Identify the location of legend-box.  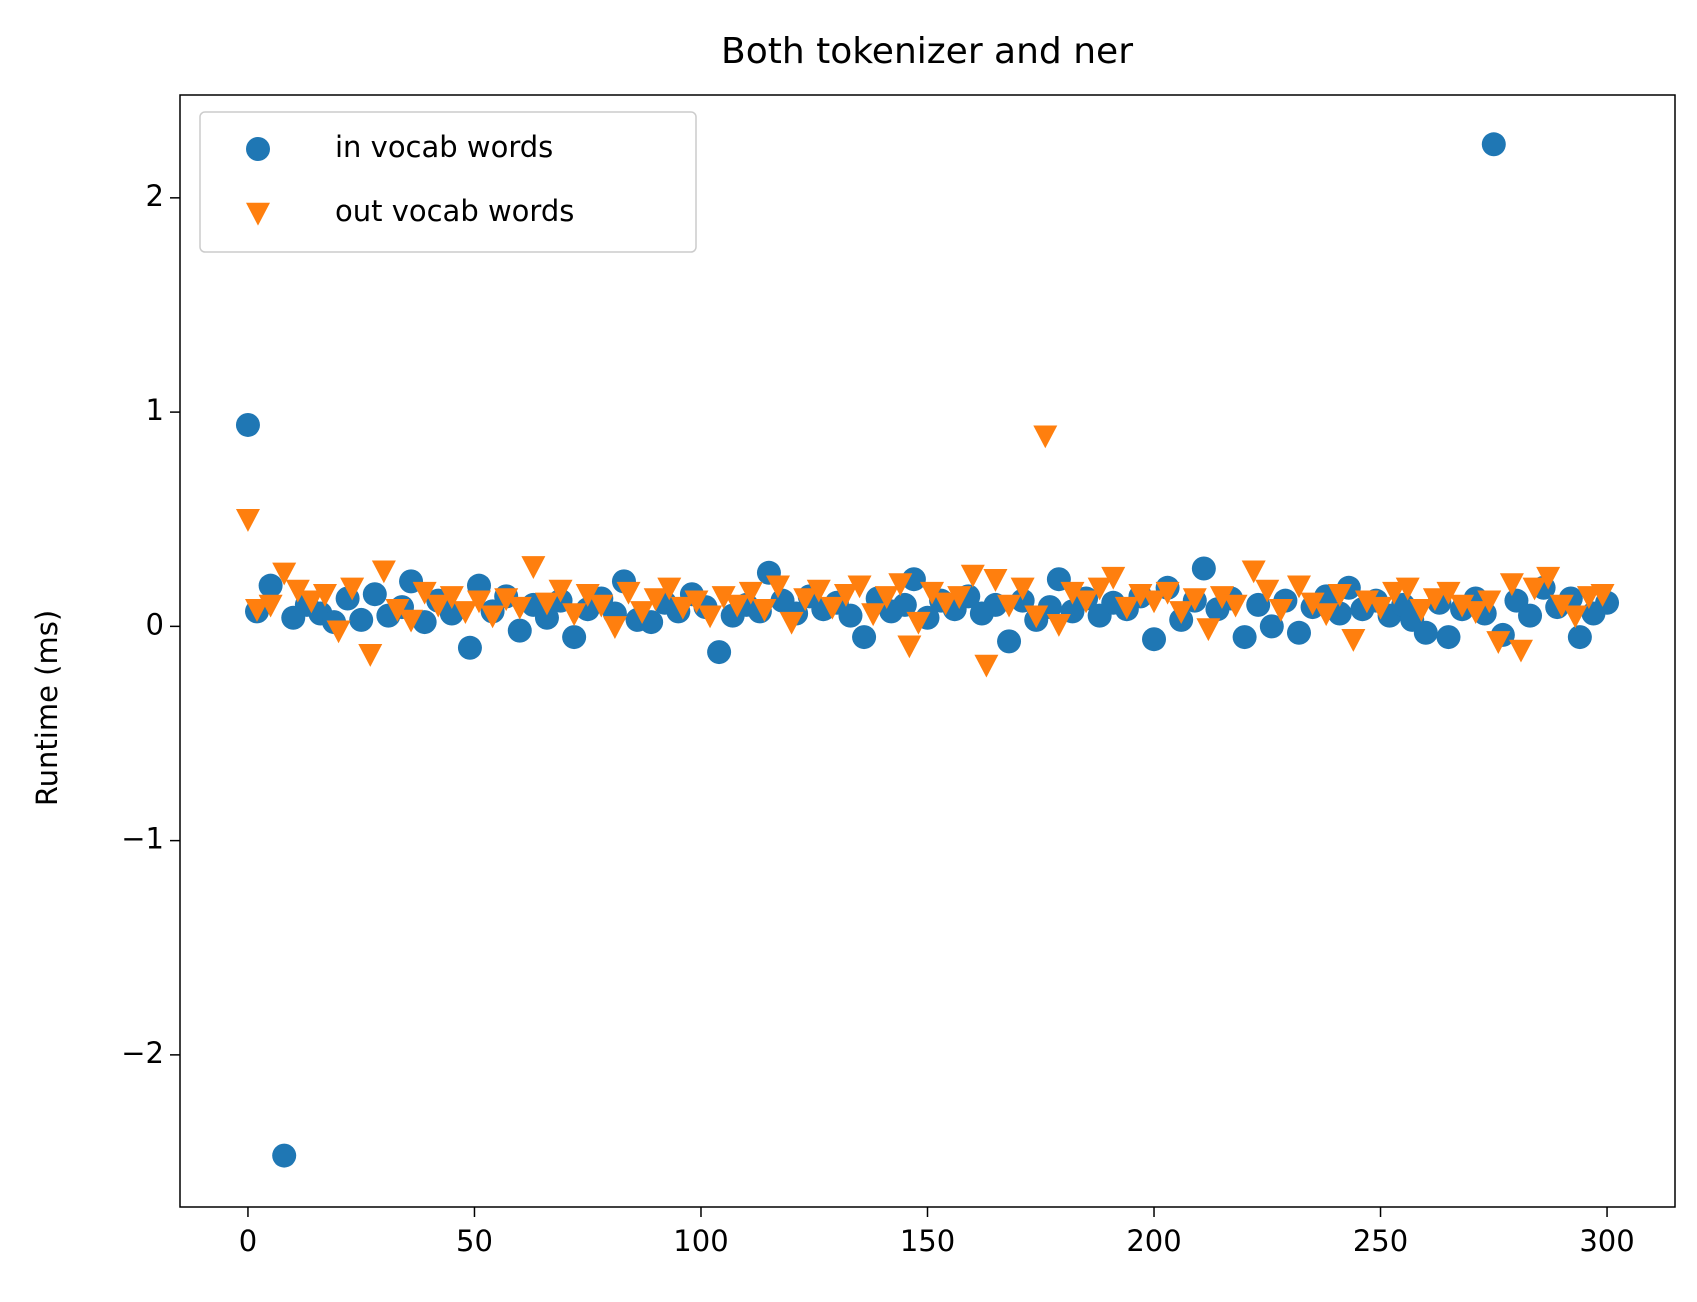
(448, 182).